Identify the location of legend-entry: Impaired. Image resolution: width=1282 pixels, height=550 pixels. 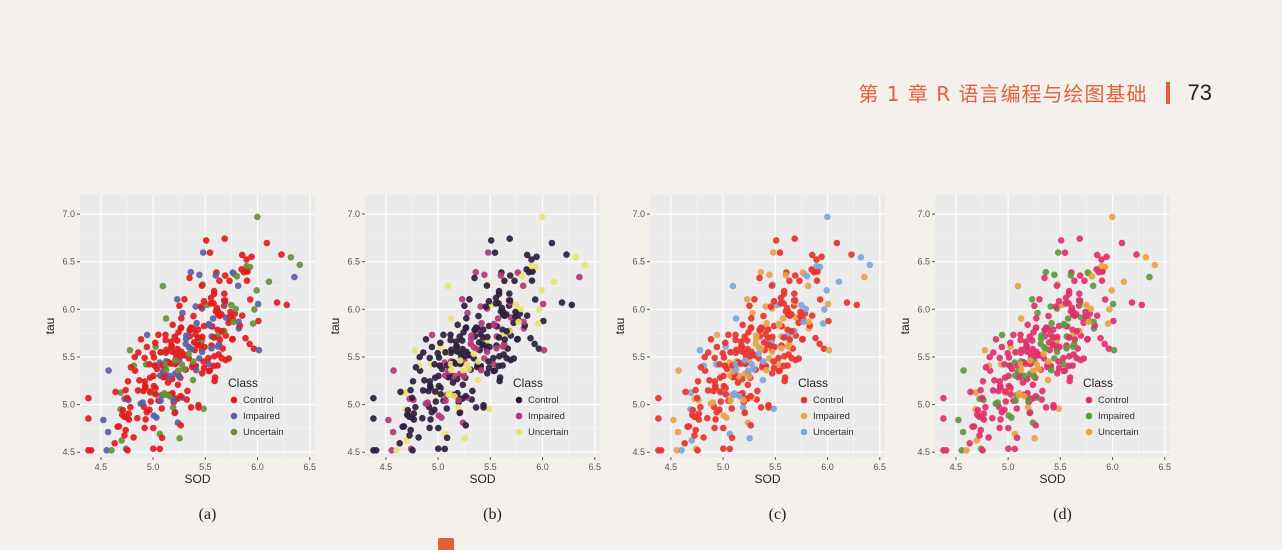
(831, 416).